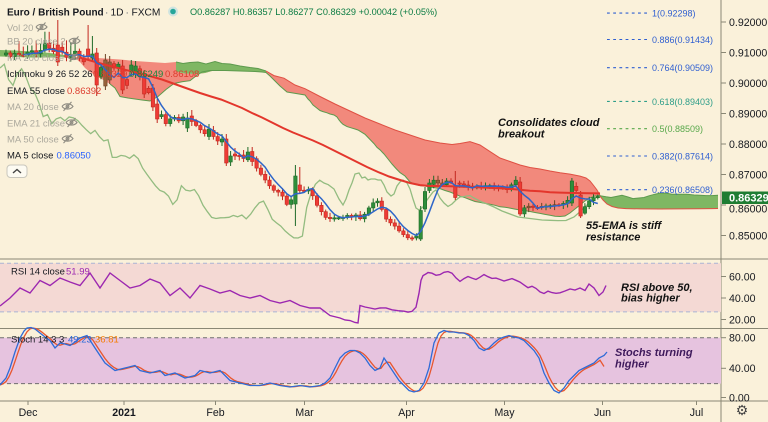 This screenshot has width=768, height=422. Describe the element at coordinates (748, 23) in the screenshot. I see `svg-text: 0.92000` at that location.